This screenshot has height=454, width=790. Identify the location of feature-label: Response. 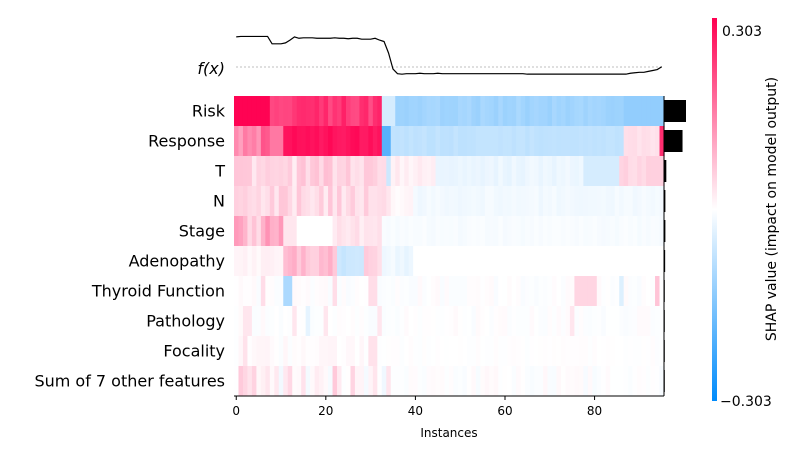
(186, 141).